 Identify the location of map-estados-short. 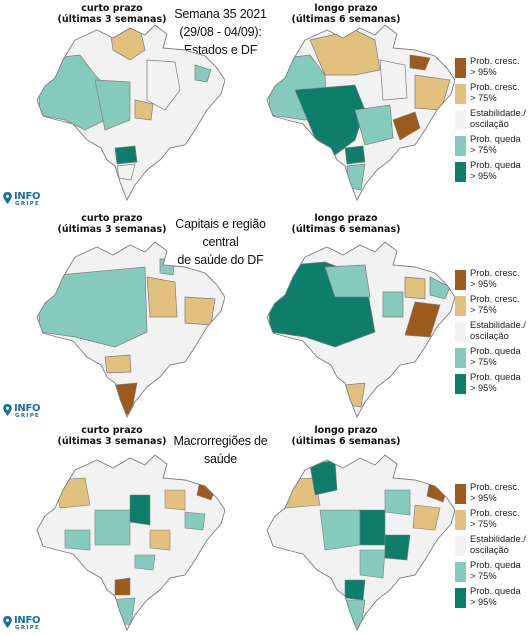
(130, 113).